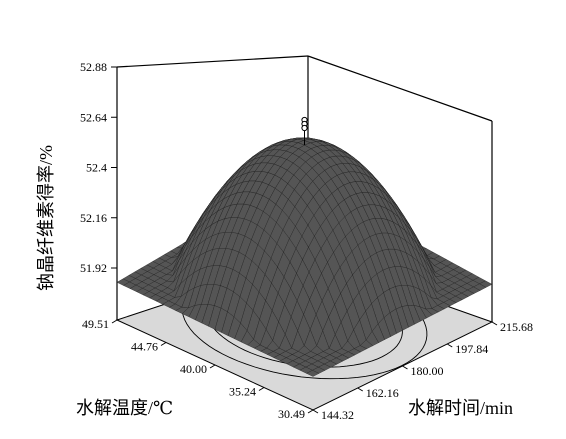 The height and width of the screenshot is (439, 566). What do you see at coordinates (382, 393) in the screenshot?
I see `y-tick-label: 162.16` at bounding box center [382, 393].